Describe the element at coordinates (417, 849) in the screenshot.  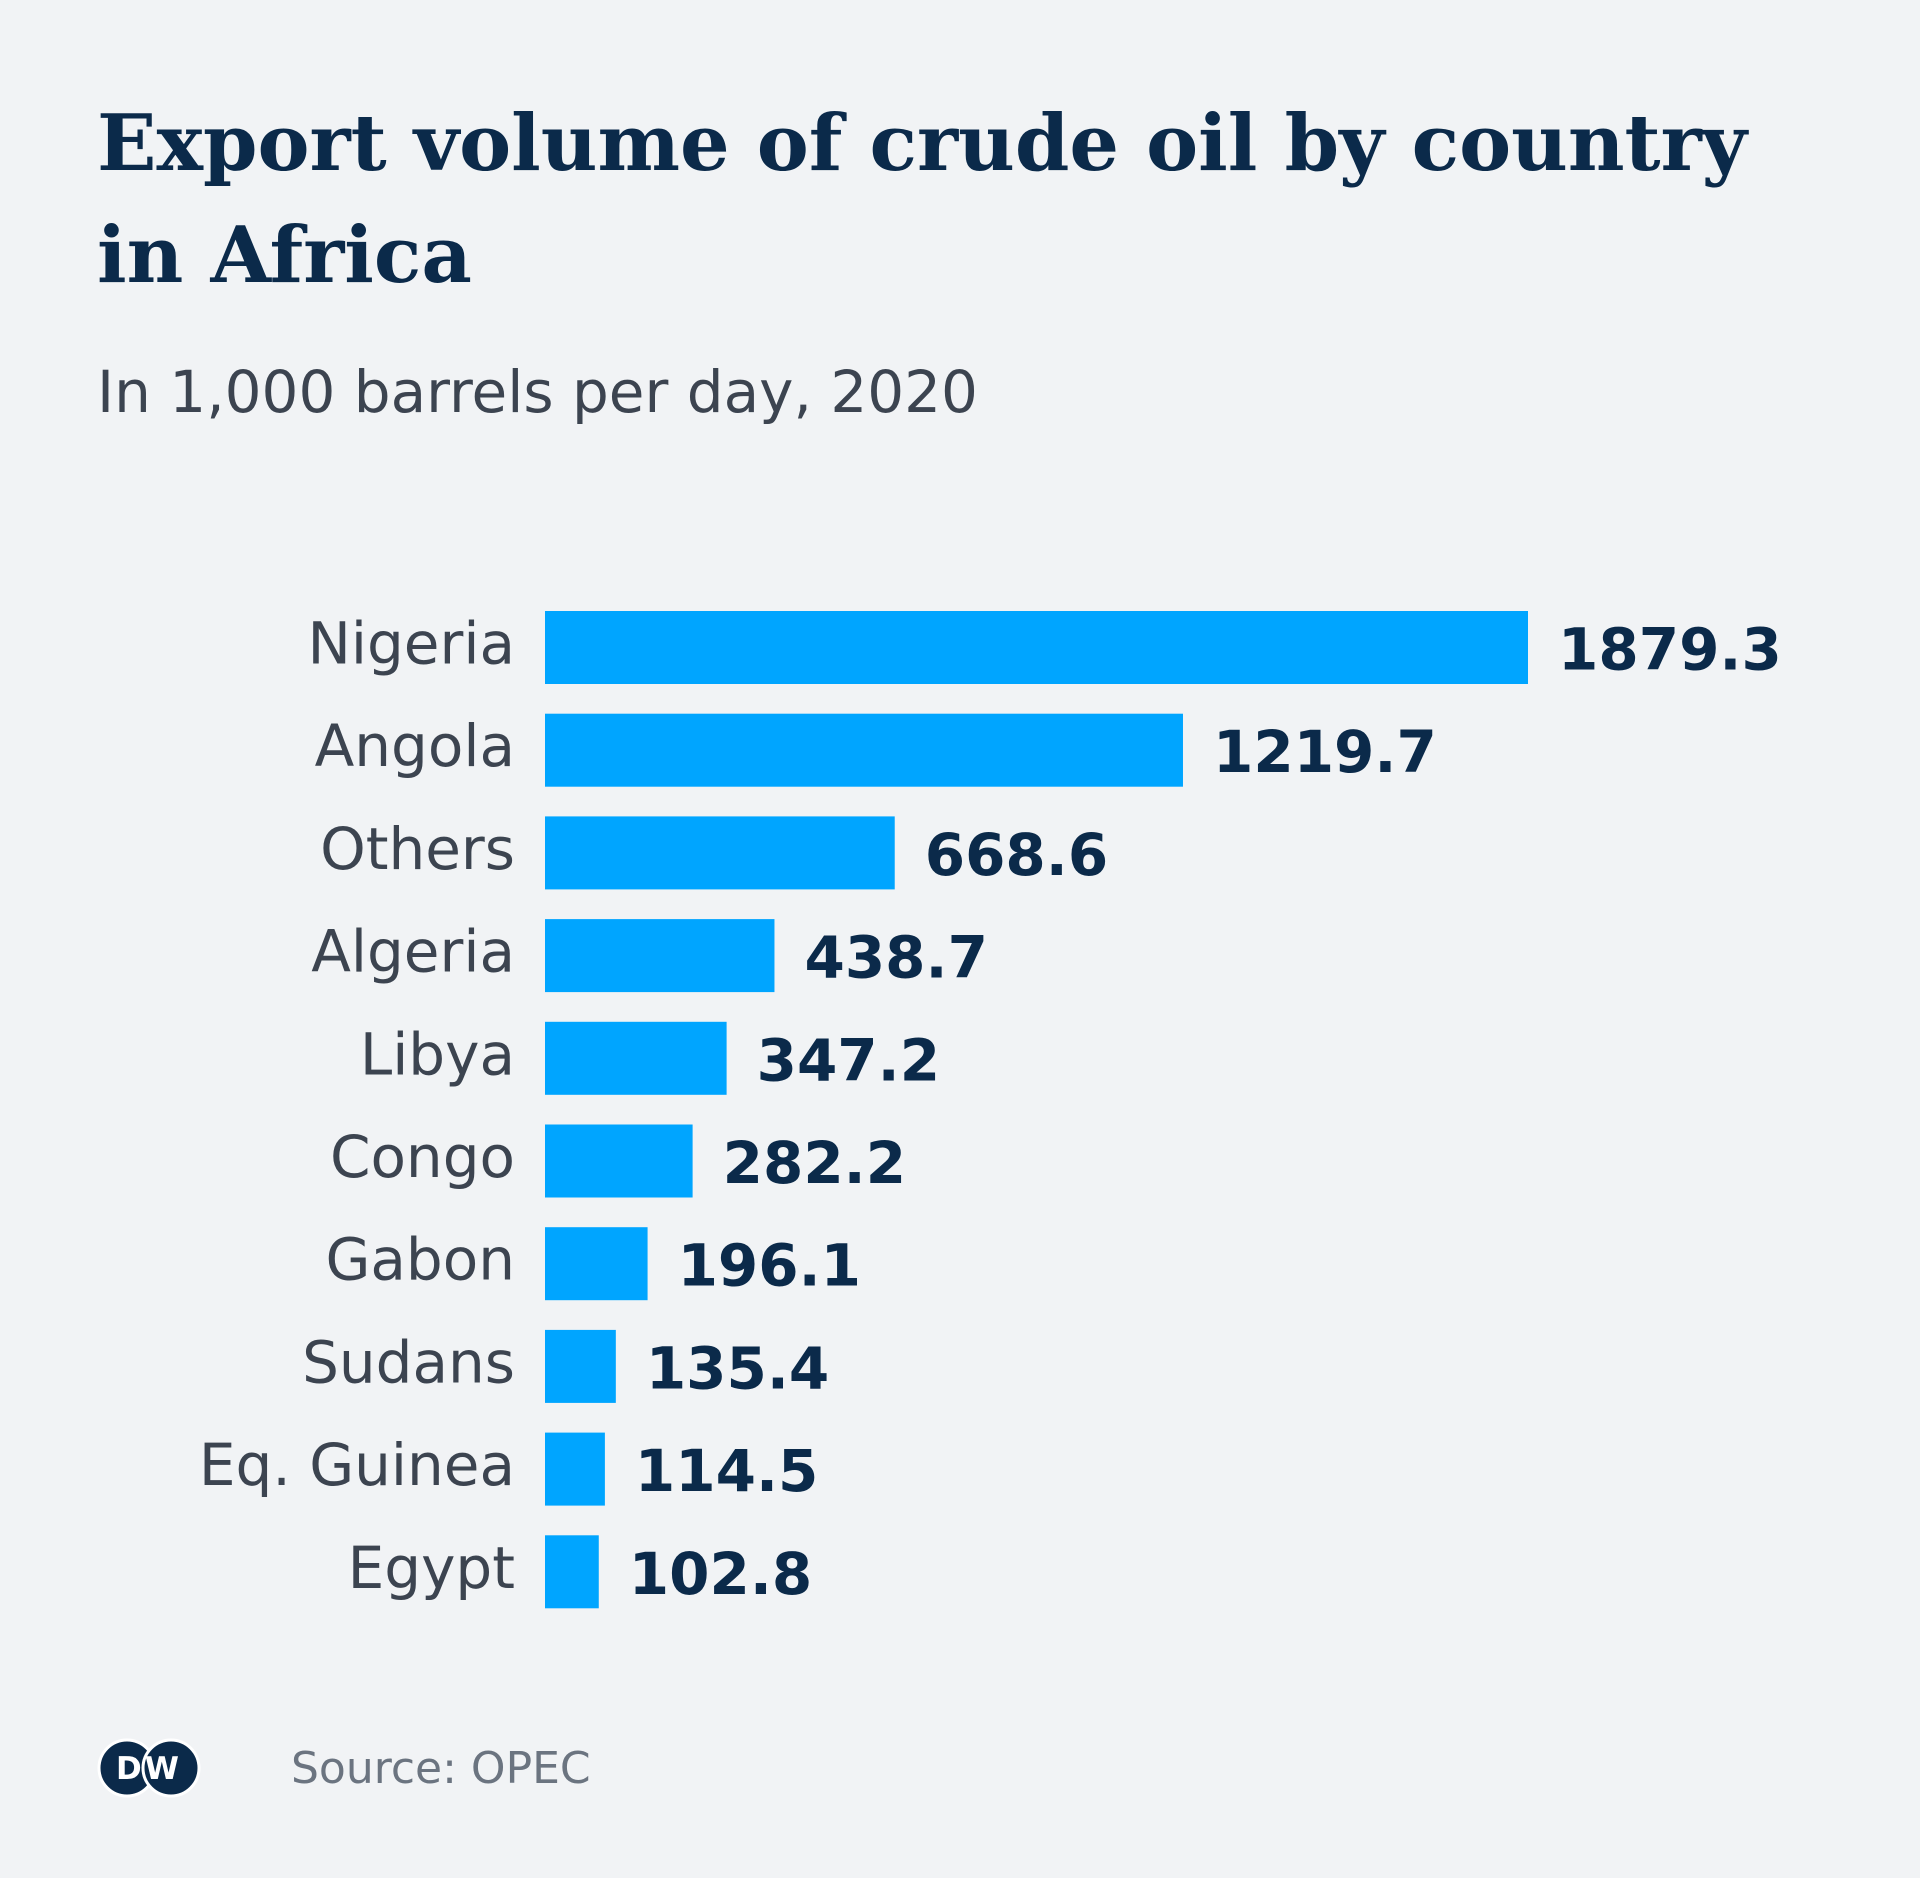
I see `category-label: Others` at that location.